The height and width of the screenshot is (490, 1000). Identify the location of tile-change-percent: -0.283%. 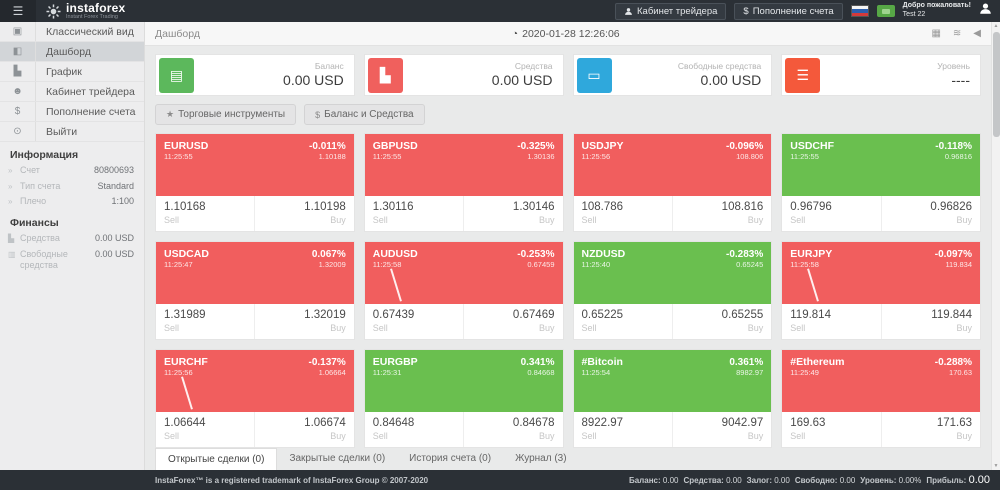
(745, 254).